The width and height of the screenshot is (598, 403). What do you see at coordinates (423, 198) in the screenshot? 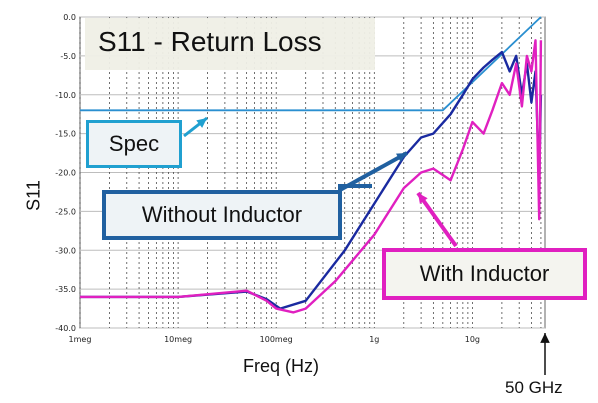
I see `with-arrow-head` at bounding box center [423, 198].